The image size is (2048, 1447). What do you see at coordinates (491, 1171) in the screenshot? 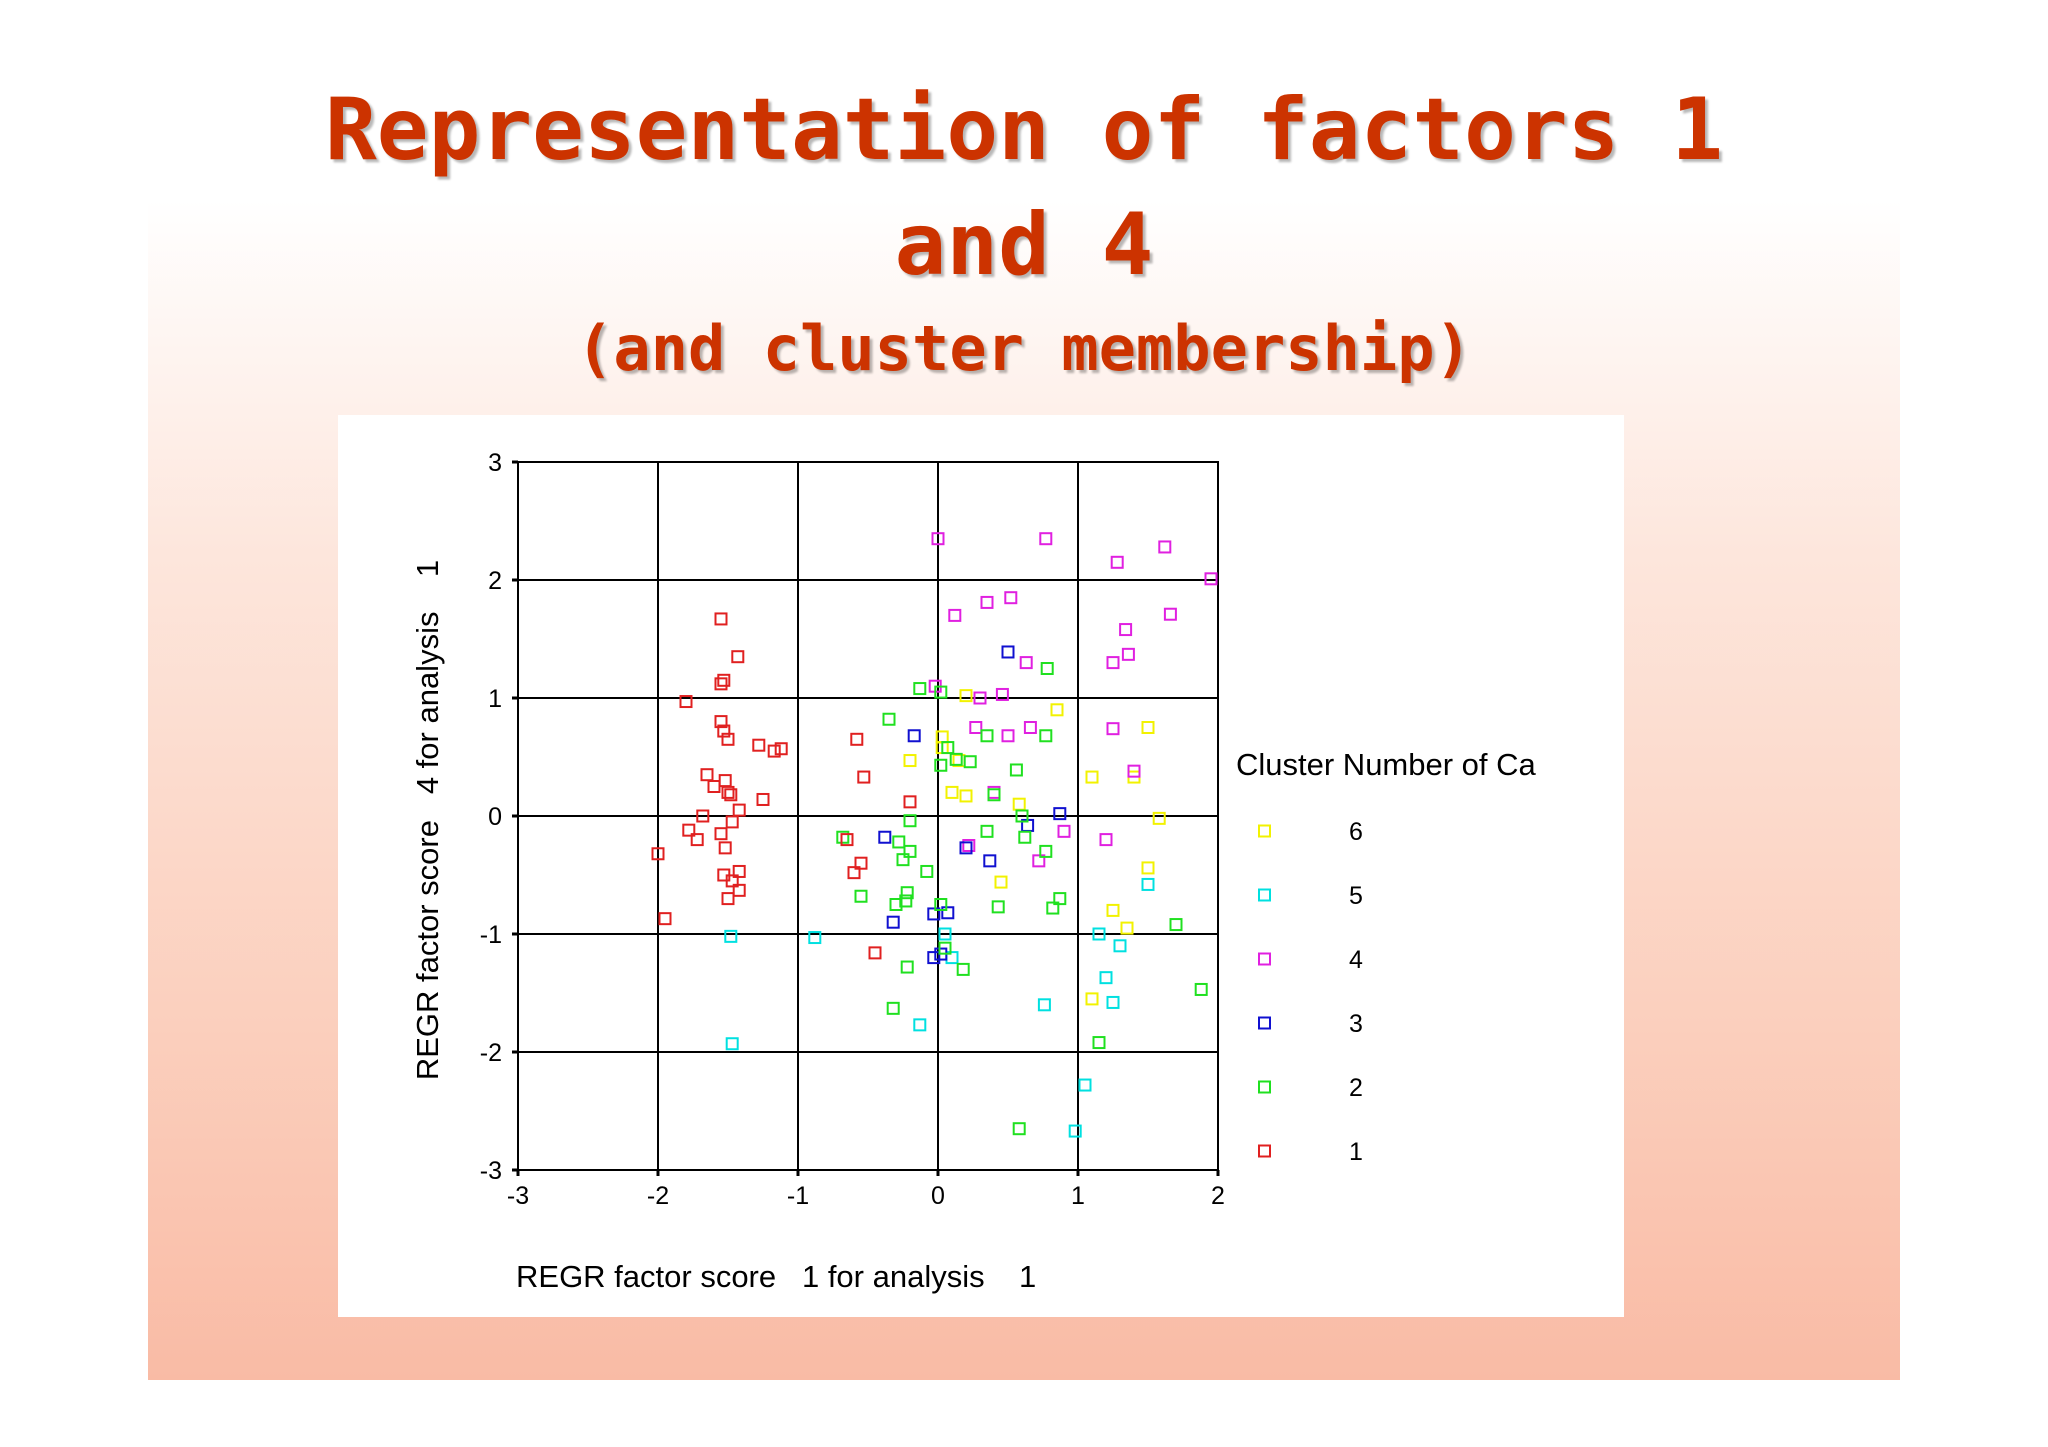
I see `y-tick-label: -3` at bounding box center [491, 1171].